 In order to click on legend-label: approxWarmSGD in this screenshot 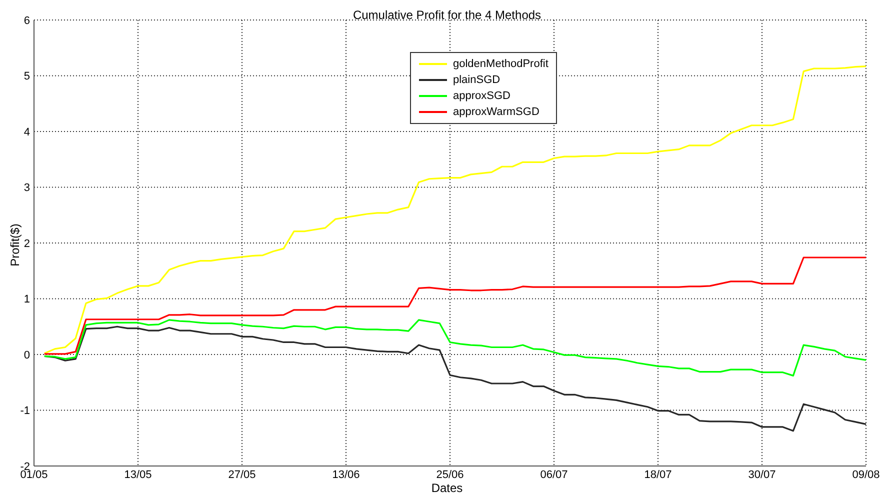, I will do `click(496, 112)`.